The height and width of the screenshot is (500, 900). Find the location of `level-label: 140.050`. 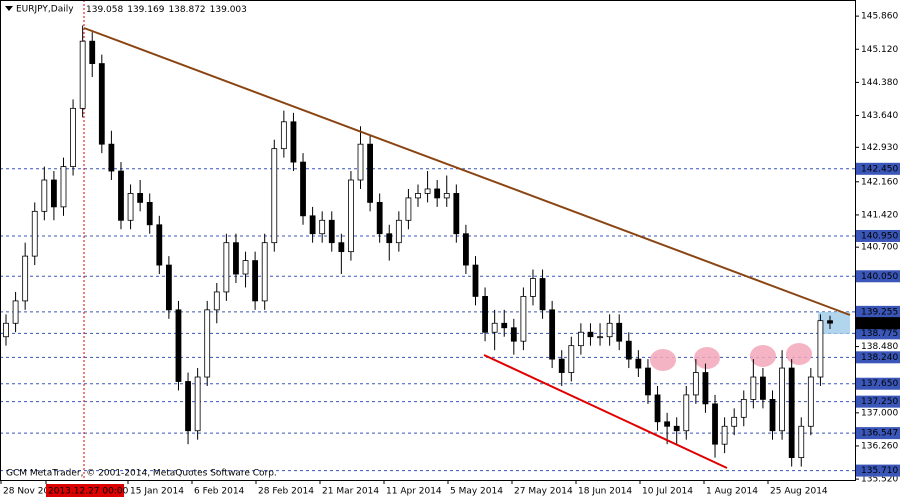

level-label: 140.050 is located at coordinates (879, 277).